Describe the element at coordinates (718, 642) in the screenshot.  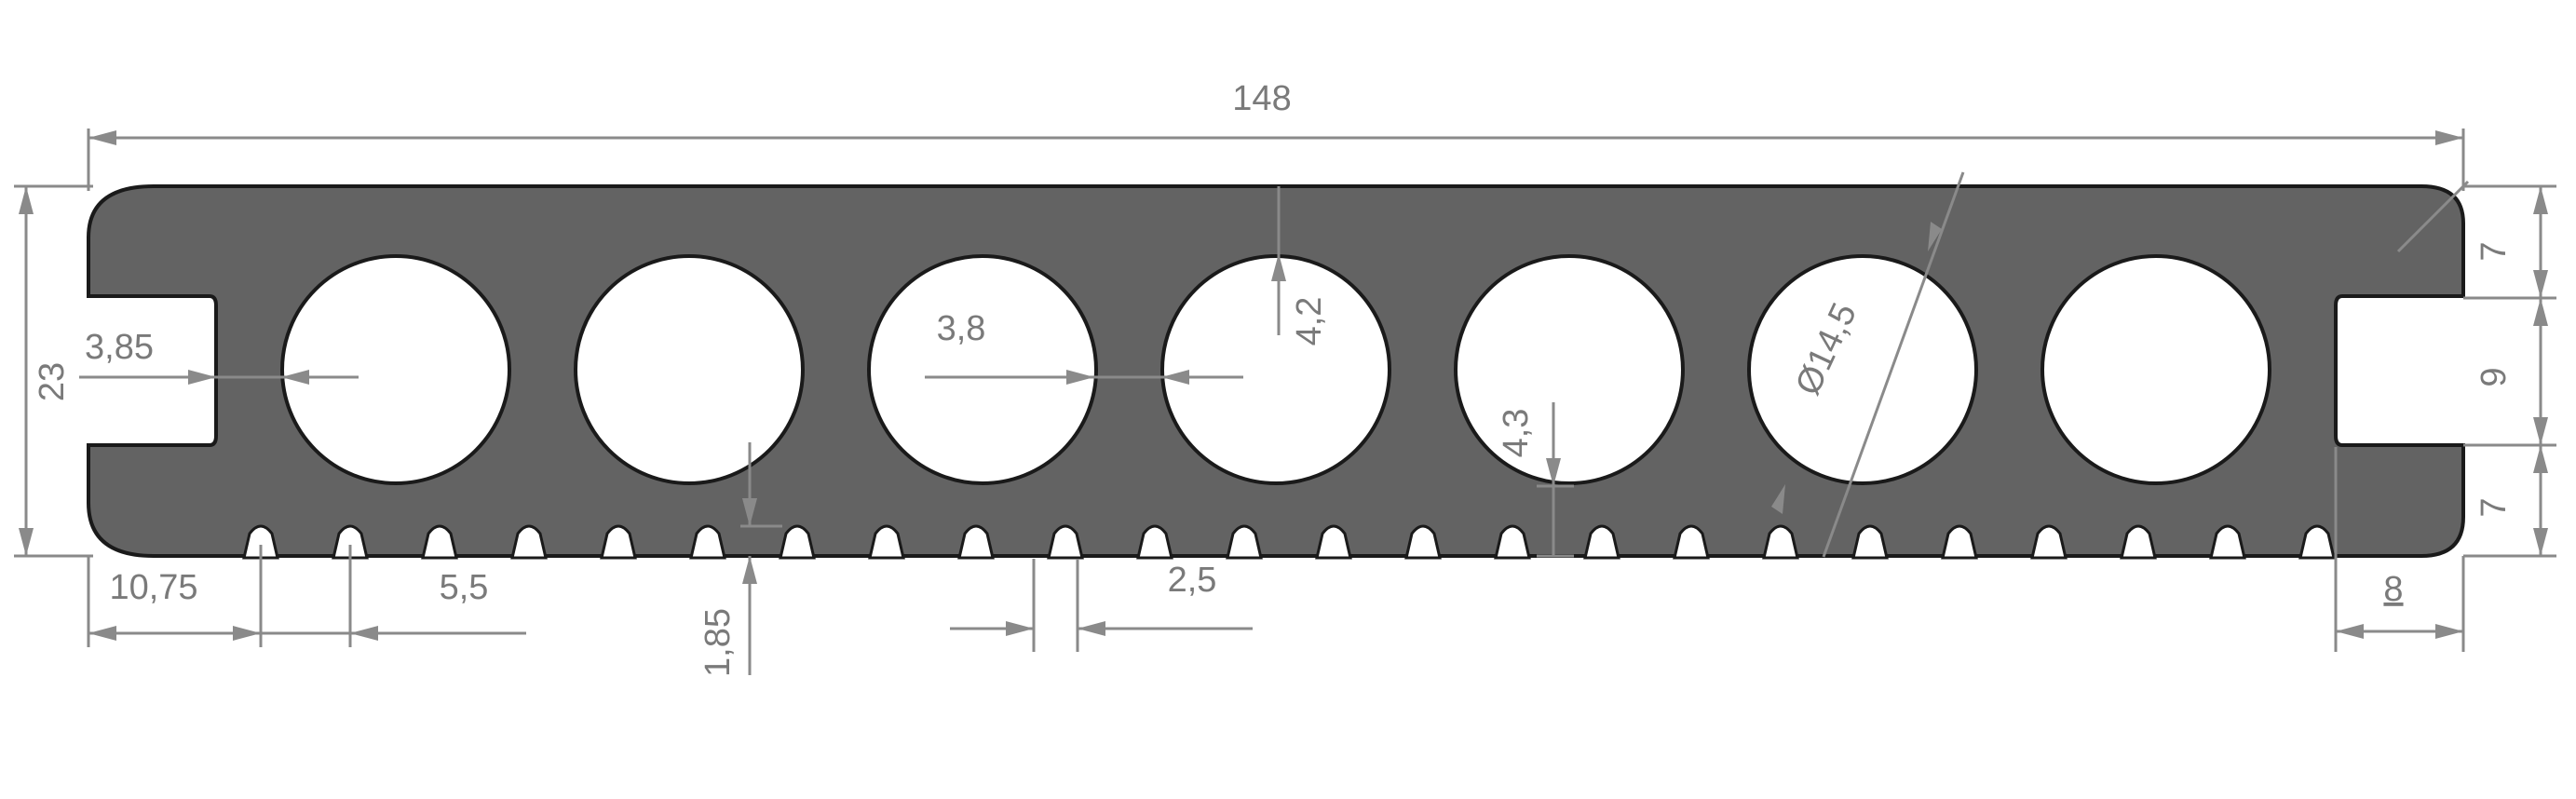
I see `groove-depth-label: 1,85` at that location.